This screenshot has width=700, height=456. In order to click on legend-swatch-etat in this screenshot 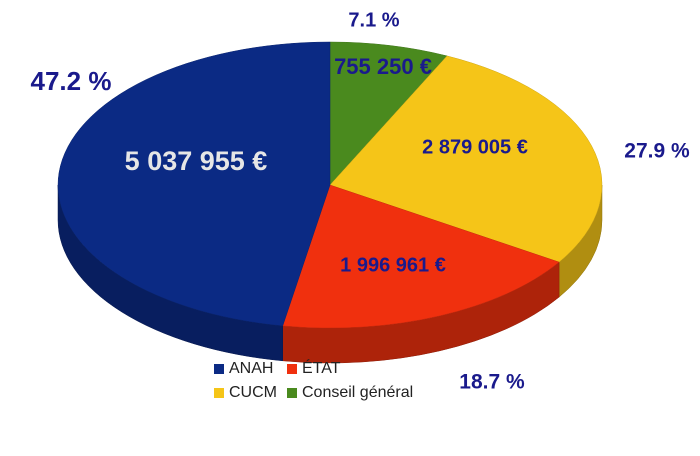, I will do `click(292, 369)`.